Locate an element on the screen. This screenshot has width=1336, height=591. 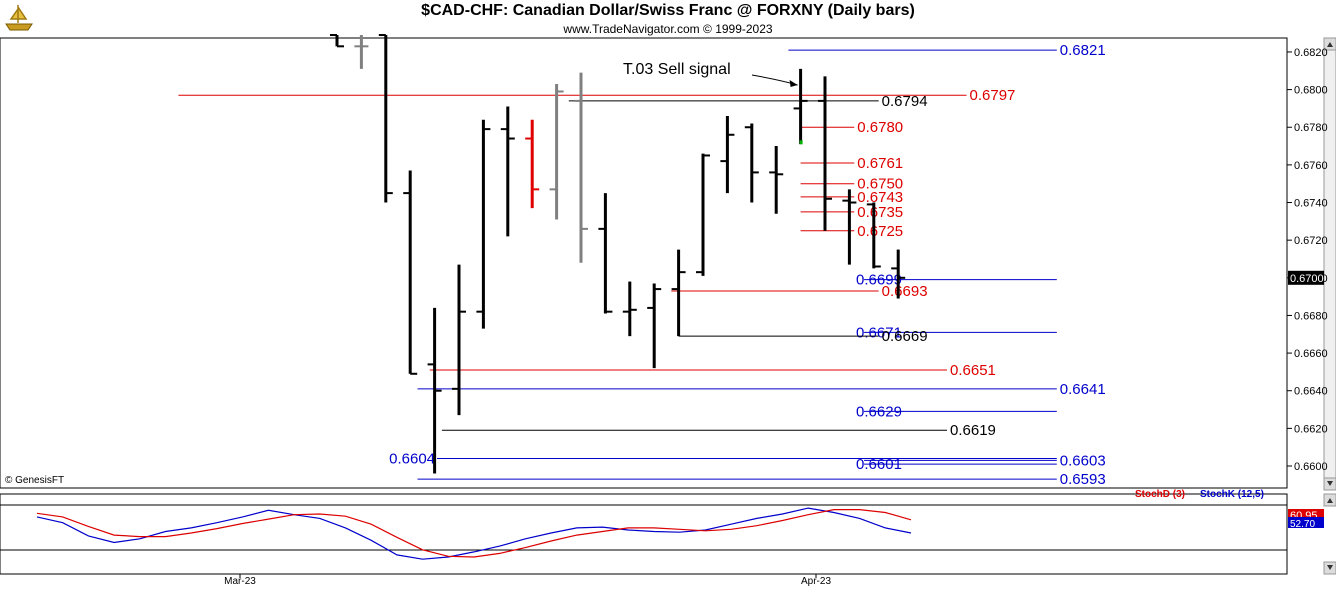
level-label: 0.6603 is located at coordinates (1083, 460).